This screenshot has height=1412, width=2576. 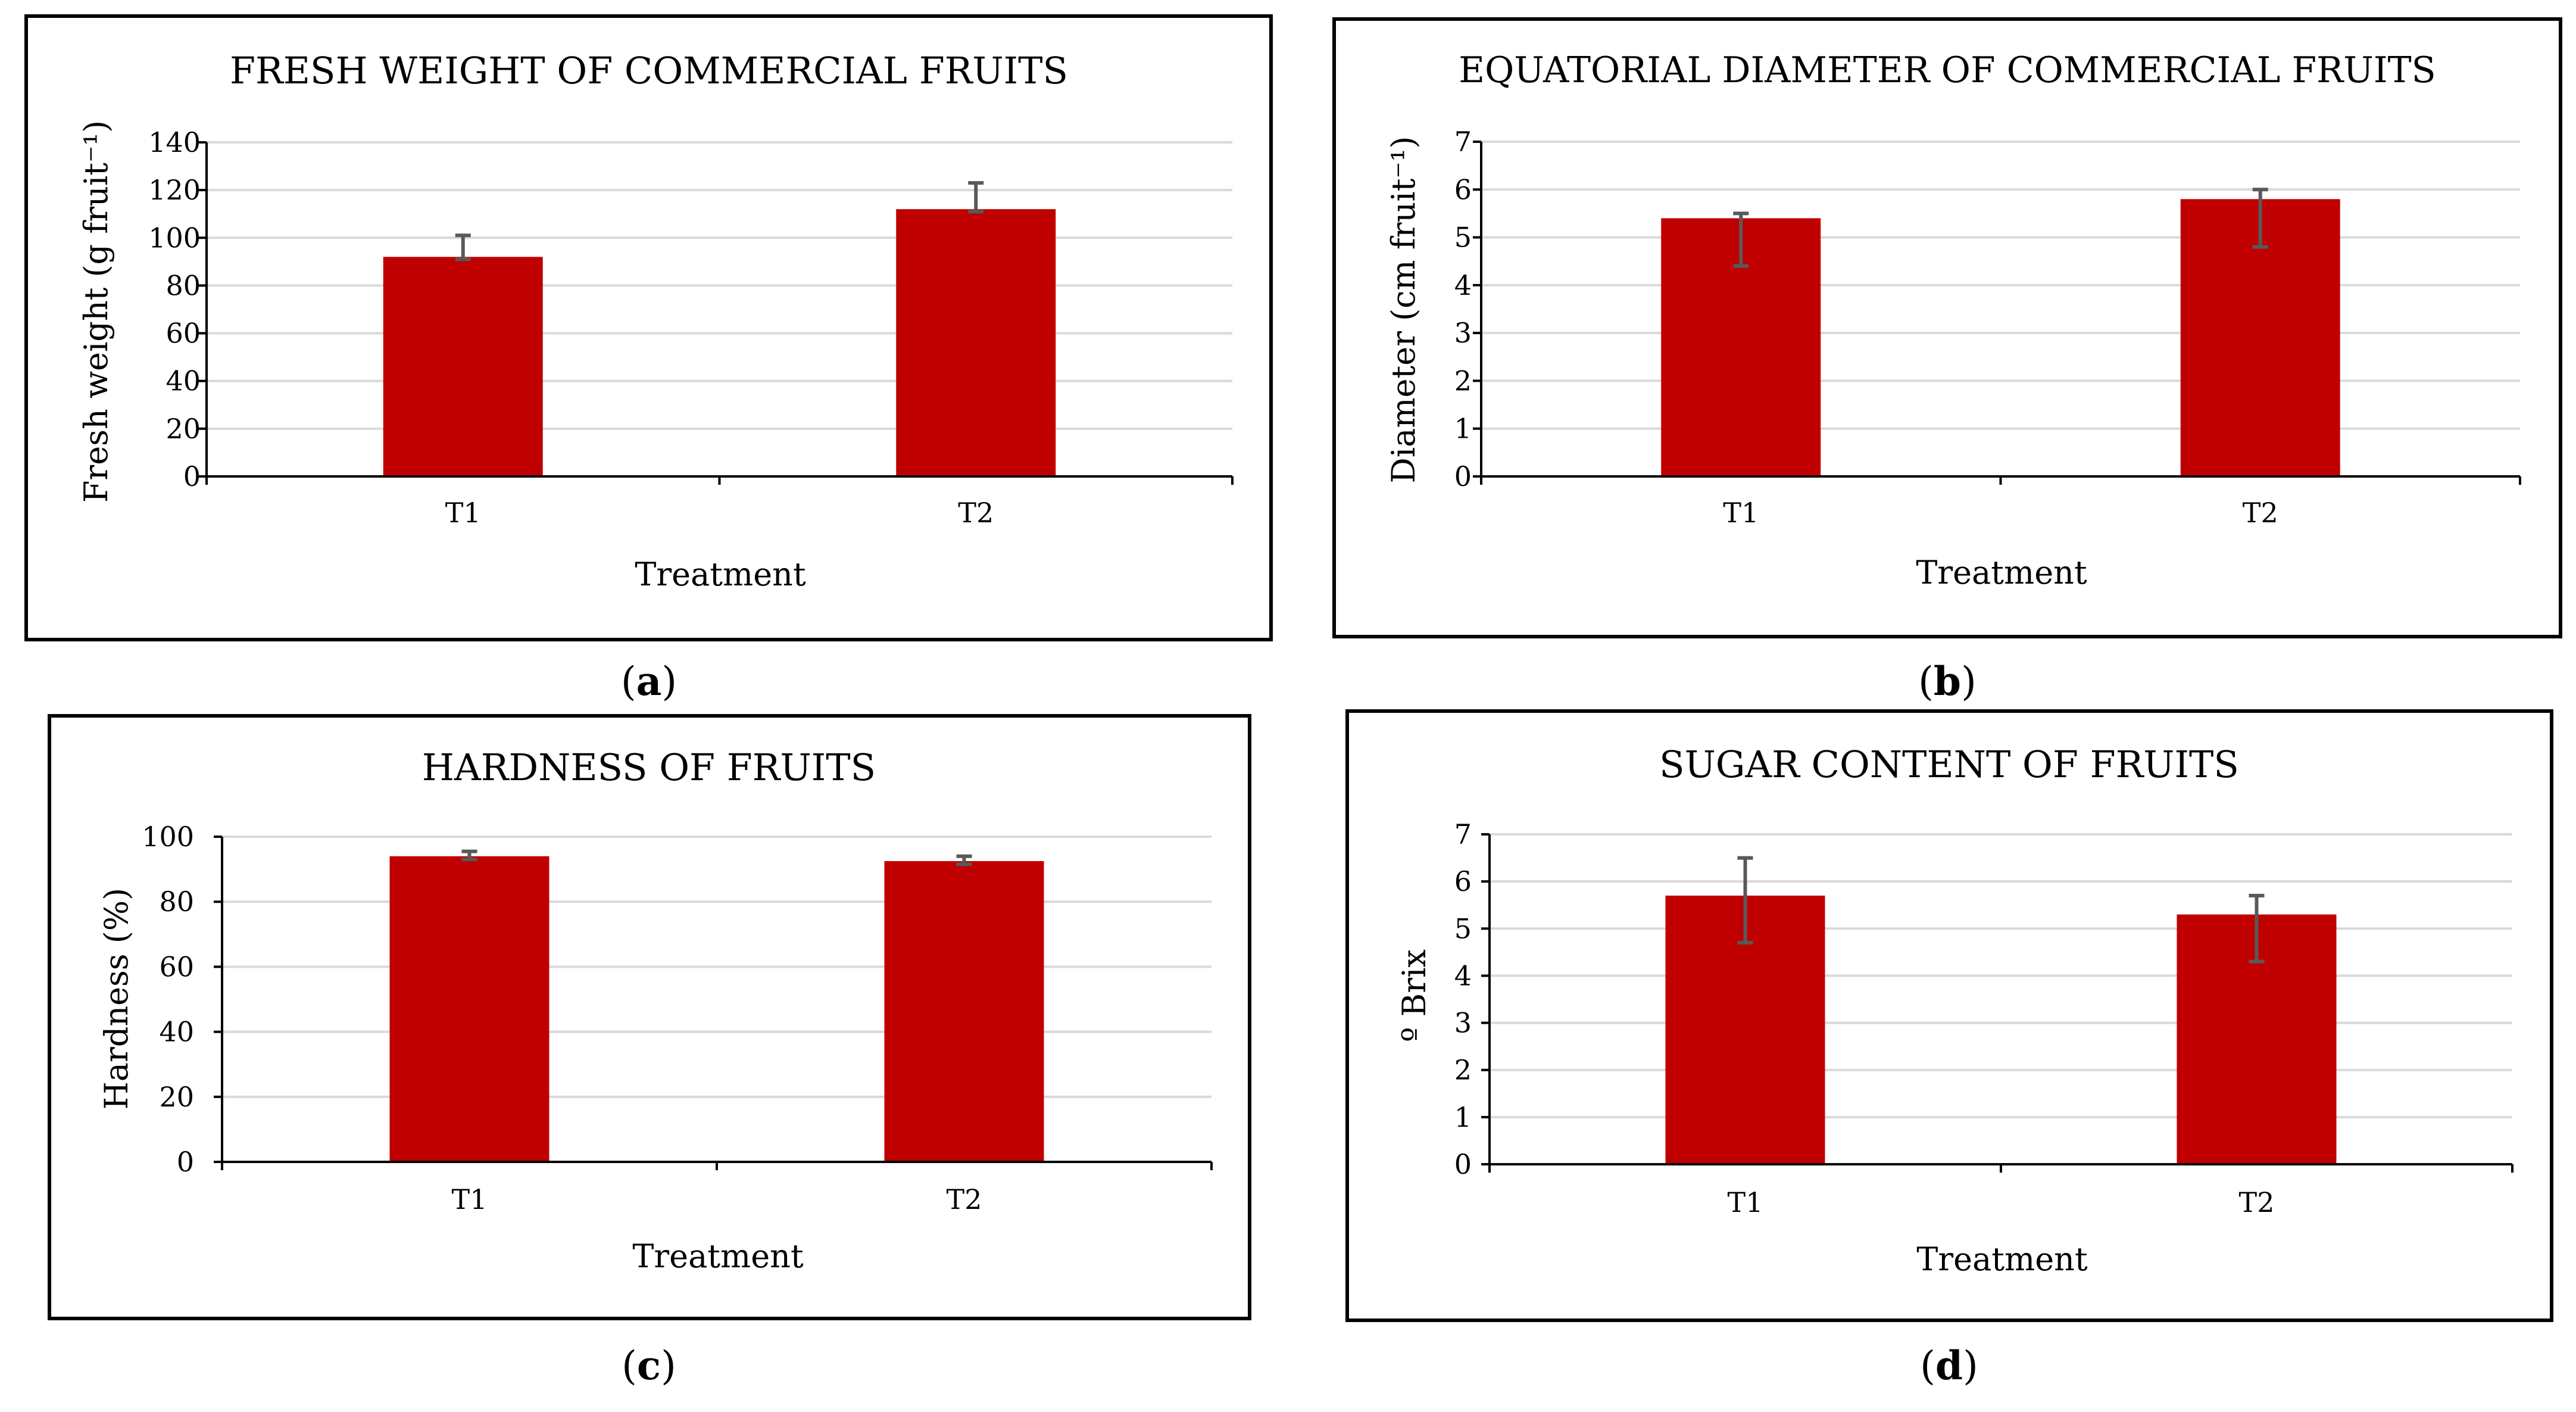 I want to click on panel-b-ytick-label: 3, so click(x=1463, y=333).